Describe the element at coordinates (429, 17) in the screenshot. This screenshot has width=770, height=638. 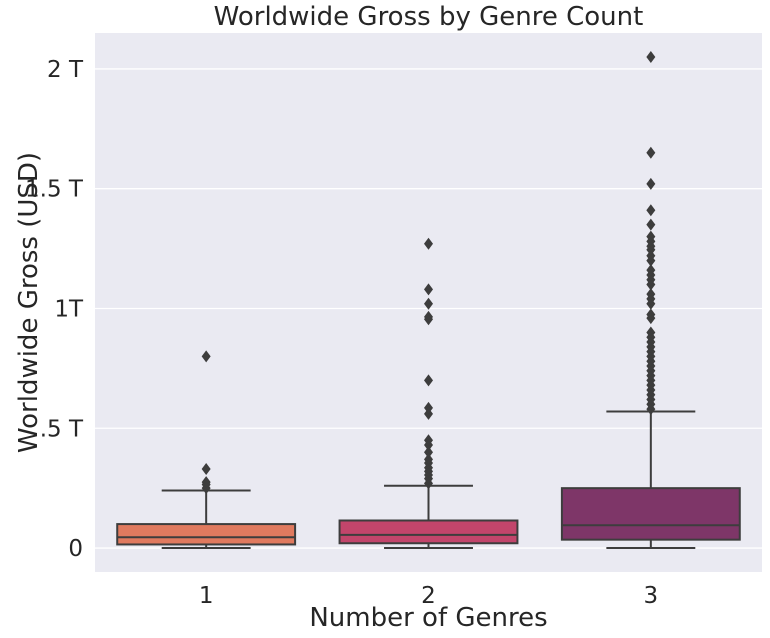
I see `chart-title: Worldwide Gross by Genre Count` at that location.